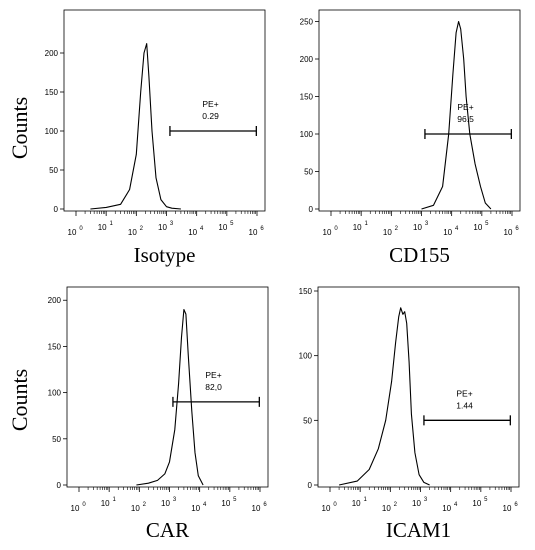 Image resolution: width=535 pixels, height=550 pixels. Describe the element at coordinates (210, 116) in the screenshot. I see `gate-value: 0.29` at that location.